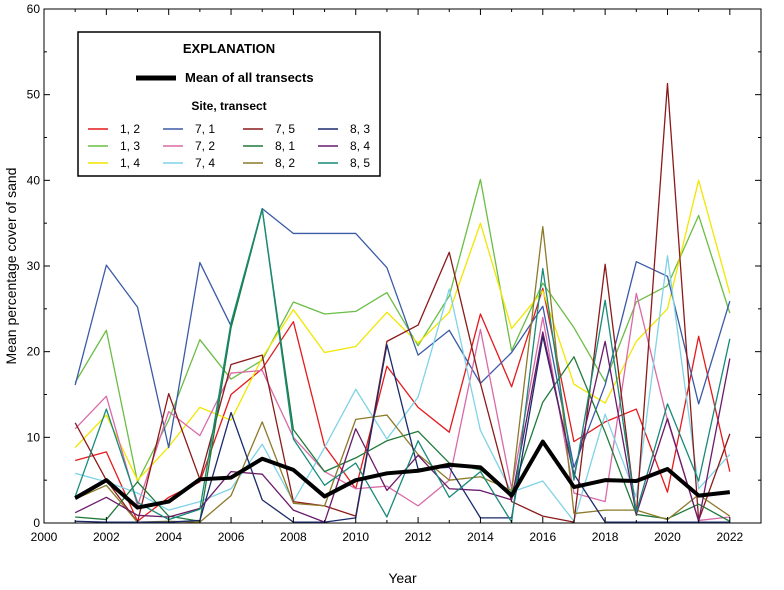 The image size is (784, 590). Describe the element at coordinates (360, 146) in the screenshot. I see `legend-entry-label: 8, 4` at that location.